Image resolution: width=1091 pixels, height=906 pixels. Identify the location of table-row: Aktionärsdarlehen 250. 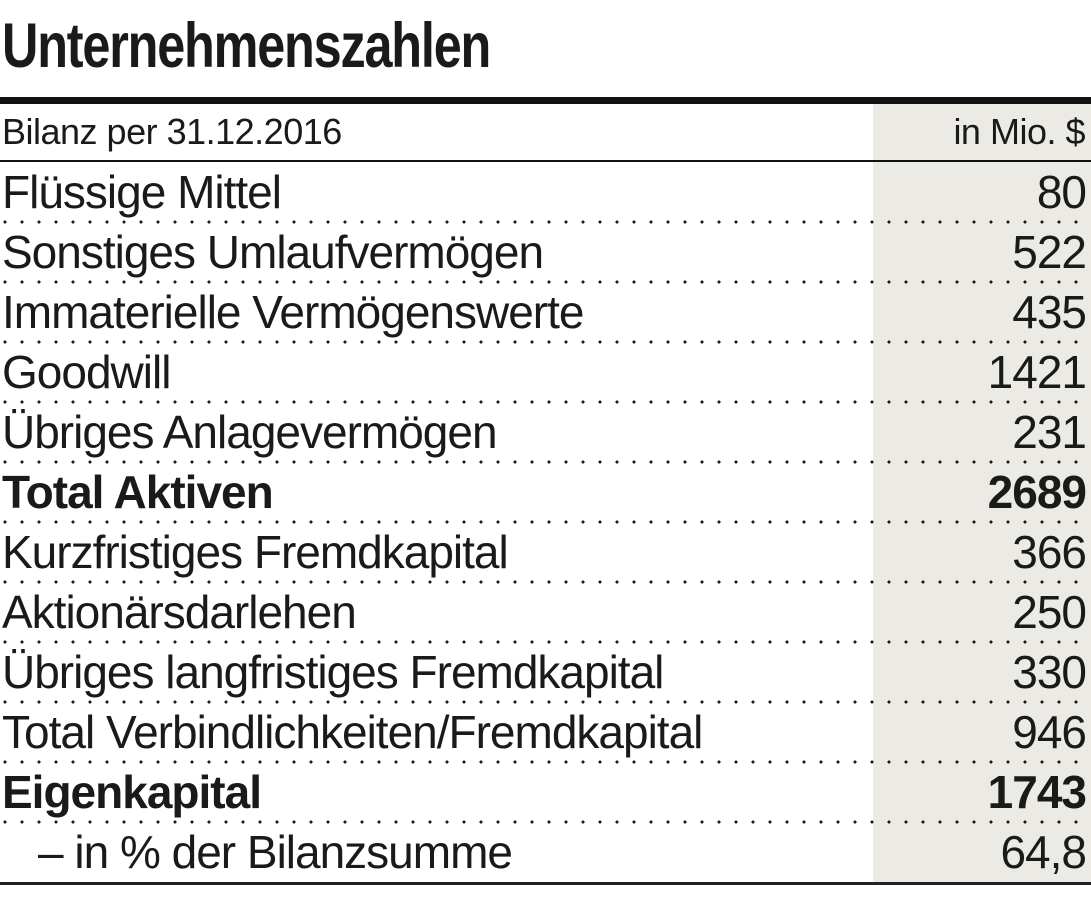
(545, 613).